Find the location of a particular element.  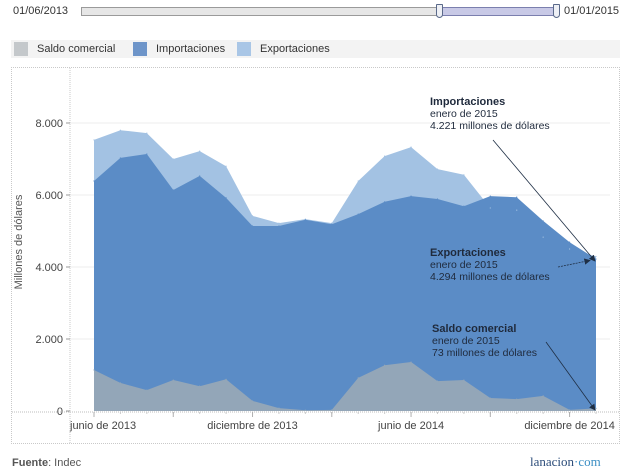

annotation-value: 73 millones de dólares is located at coordinates (484, 353).